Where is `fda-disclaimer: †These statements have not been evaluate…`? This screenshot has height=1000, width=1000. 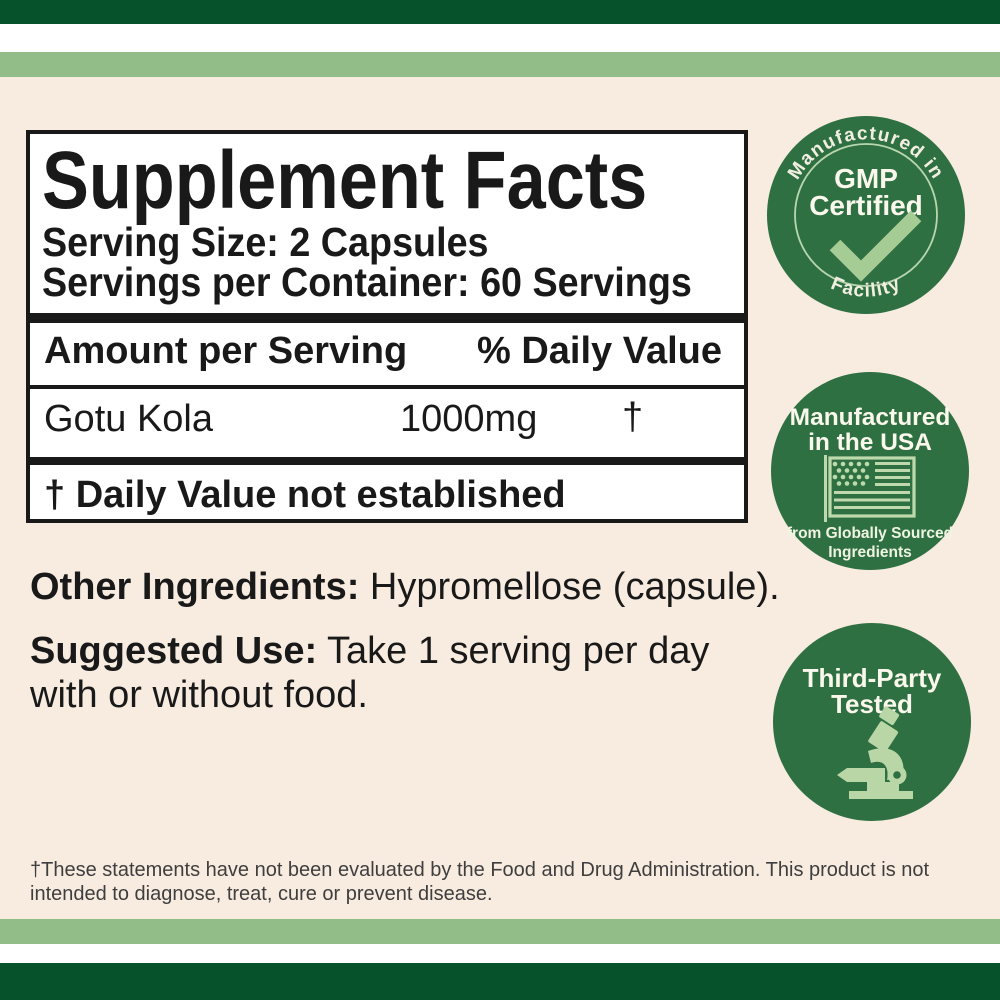
fda-disclaimer: †These statements have not been evaluate… is located at coordinates (479, 882).